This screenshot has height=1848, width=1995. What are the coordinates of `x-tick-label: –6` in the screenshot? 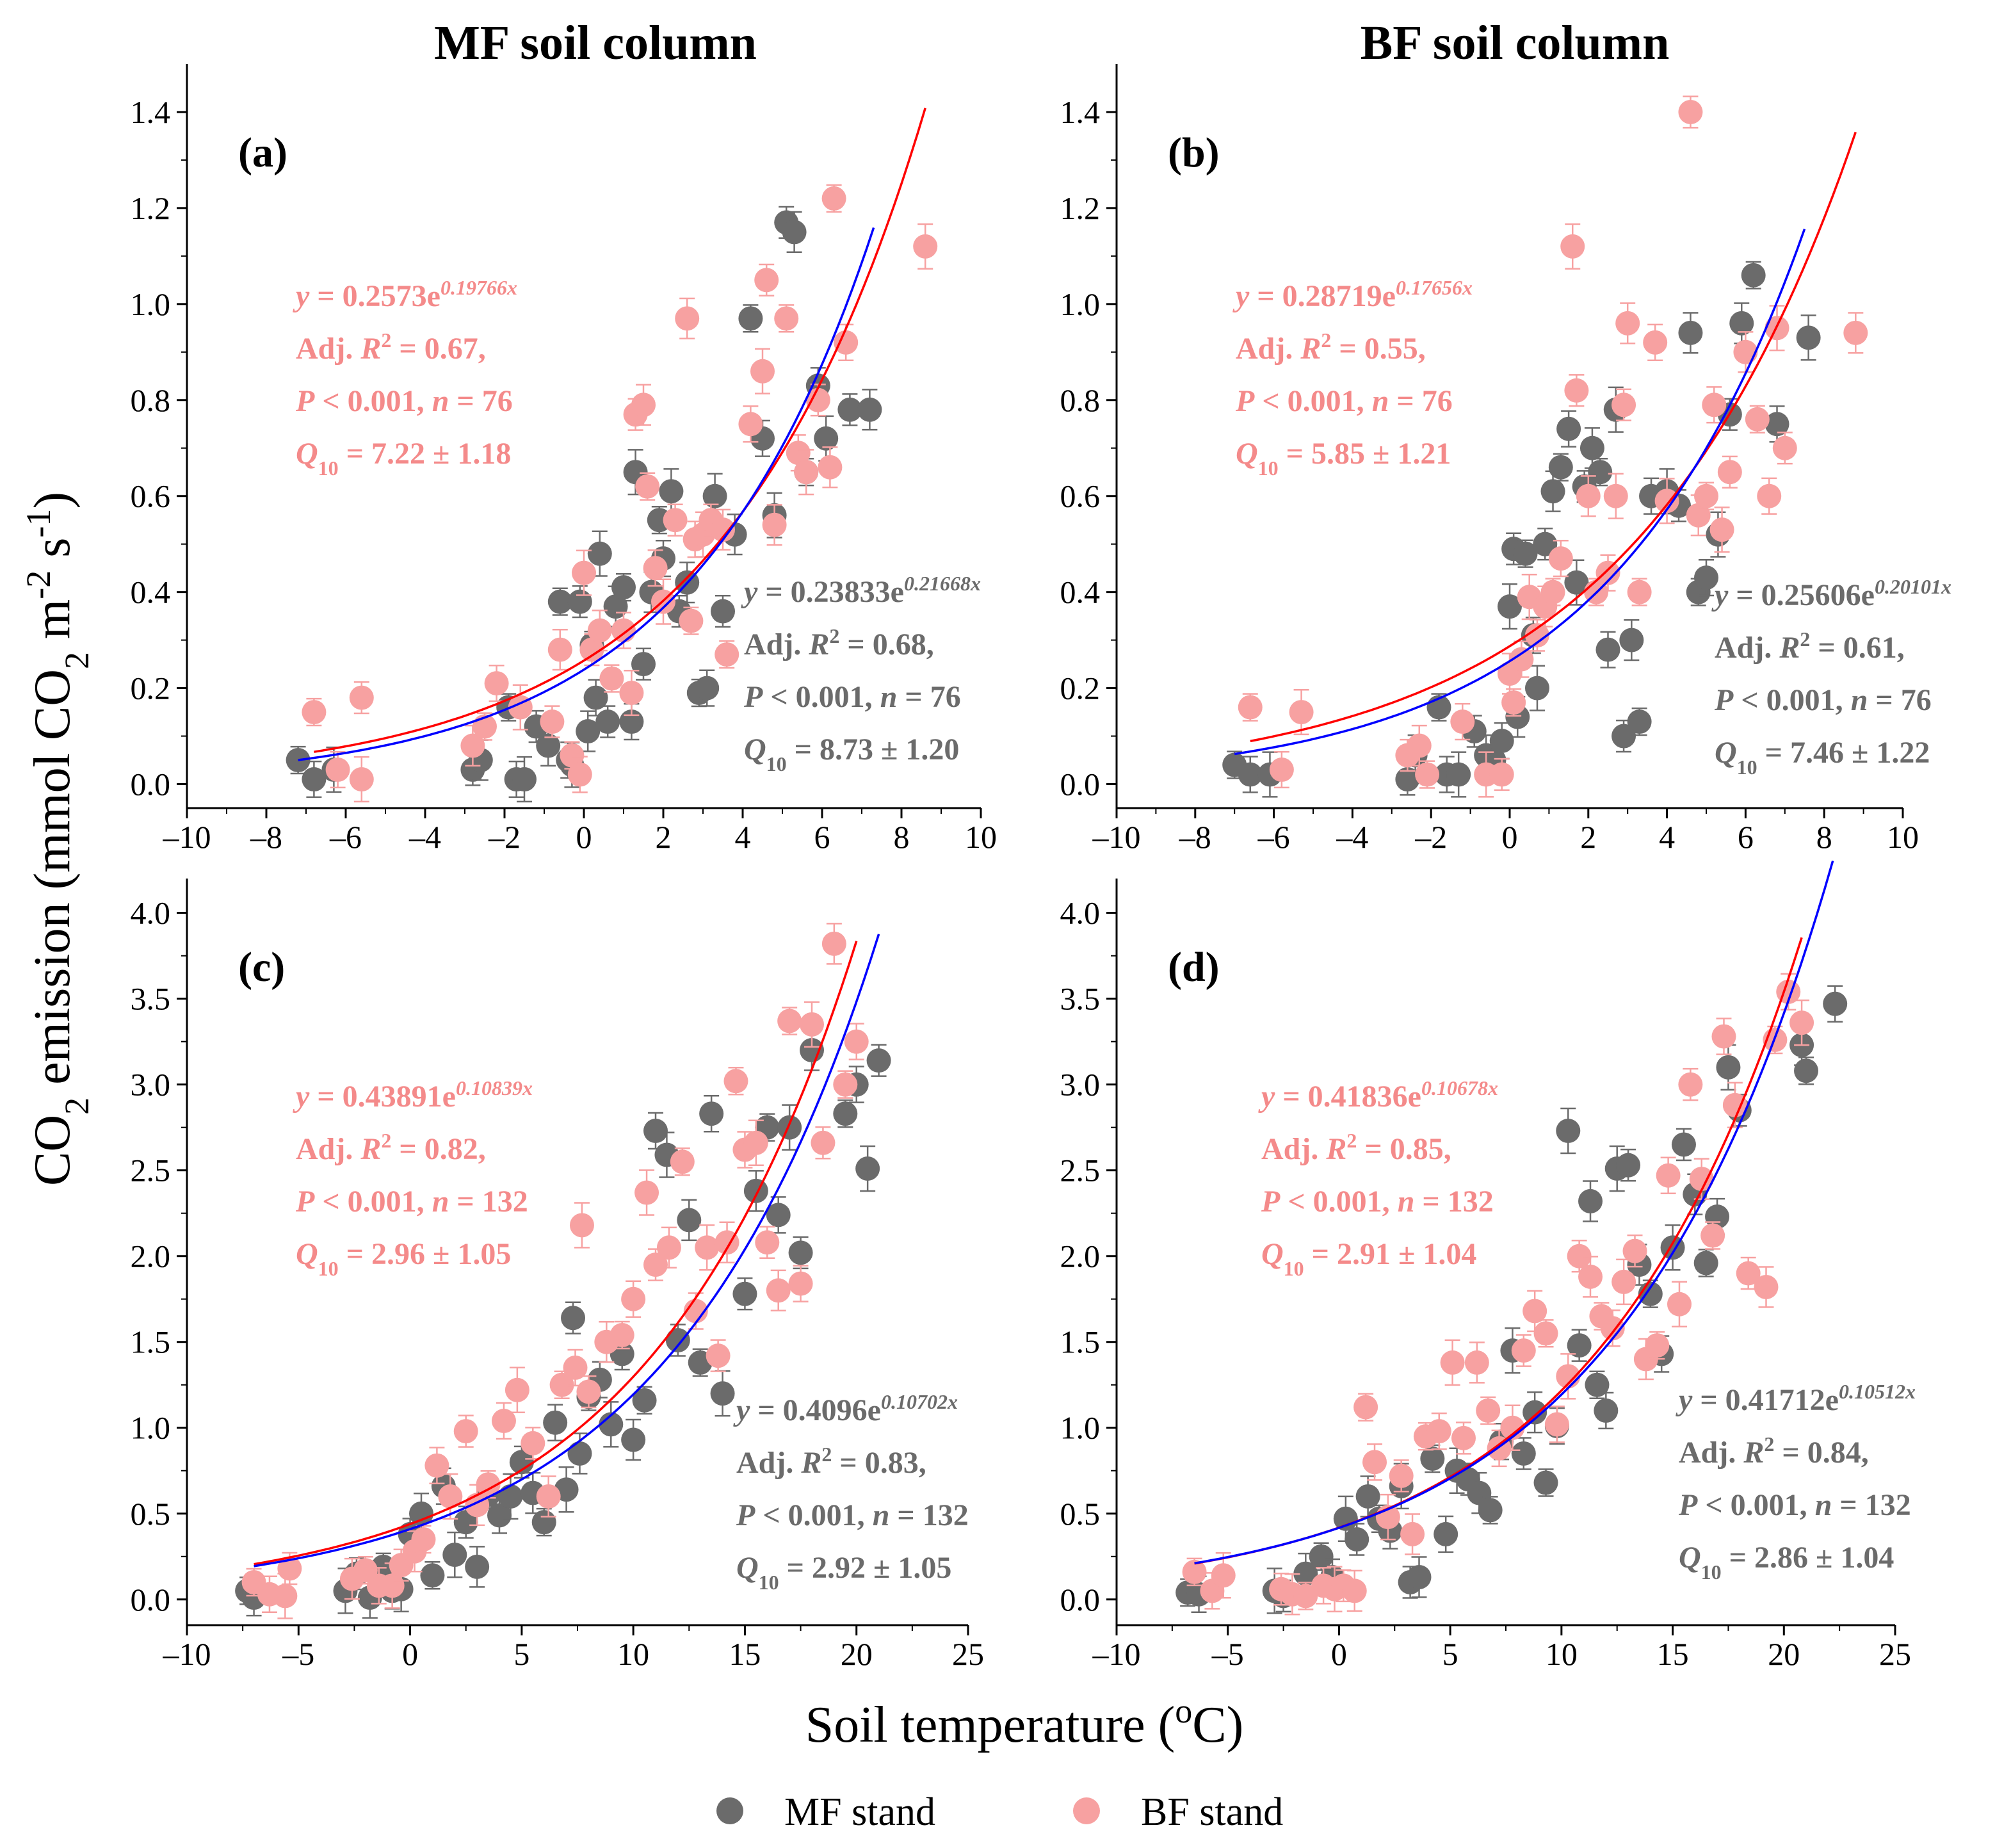 It's located at (346, 837).